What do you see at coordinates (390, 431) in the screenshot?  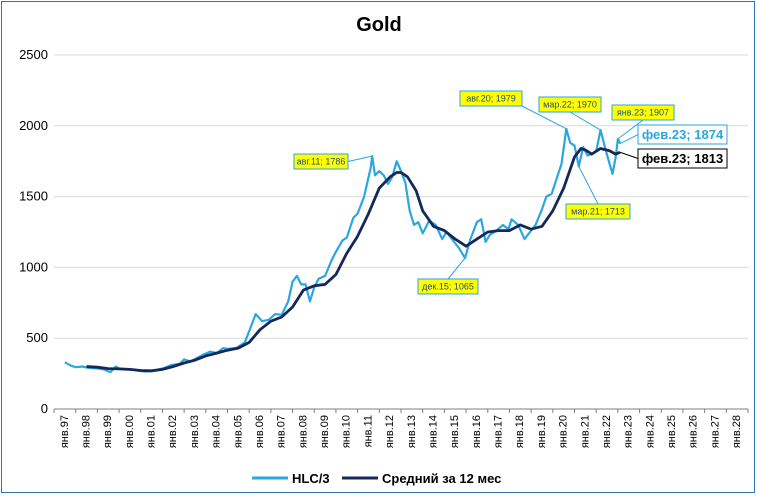 I see `x-tick-label: янв.12` at bounding box center [390, 431].